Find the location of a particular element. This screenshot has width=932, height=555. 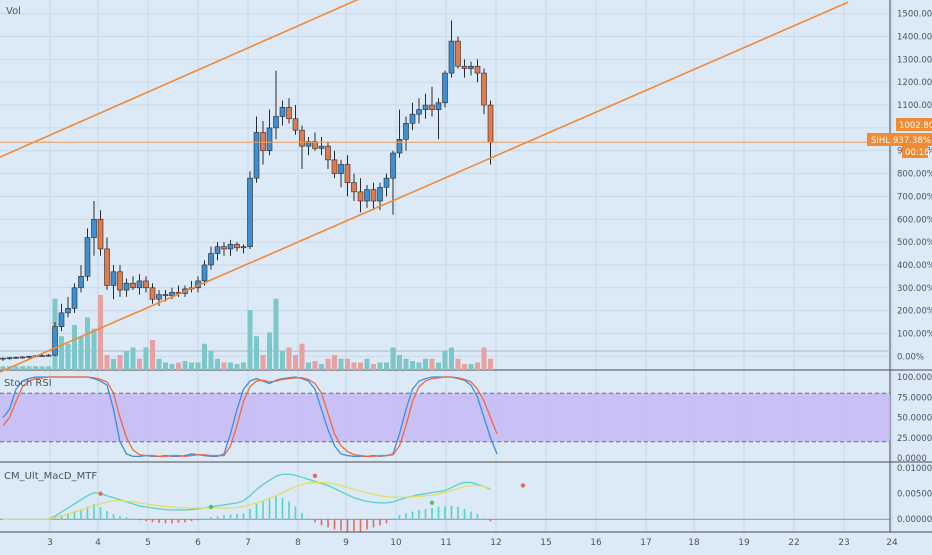

price-tick-label: 1500.00% is located at coordinates (914, 15).